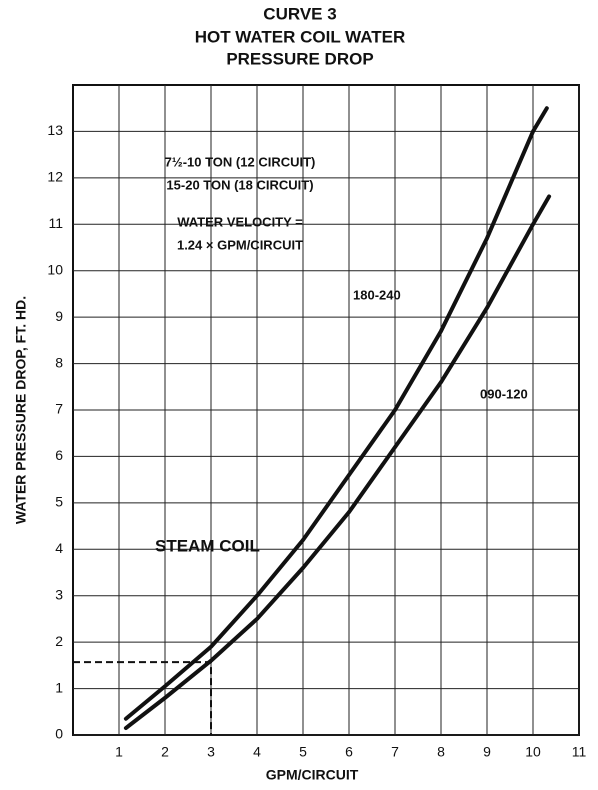  What do you see at coordinates (59, 502) in the screenshot?
I see `y-tick-label: 5` at bounding box center [59, 502].